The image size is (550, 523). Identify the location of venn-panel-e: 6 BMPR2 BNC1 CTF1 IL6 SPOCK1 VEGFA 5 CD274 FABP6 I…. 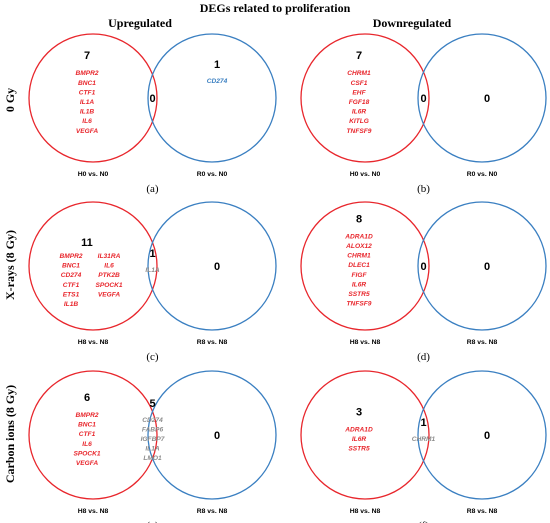
(152, 446).